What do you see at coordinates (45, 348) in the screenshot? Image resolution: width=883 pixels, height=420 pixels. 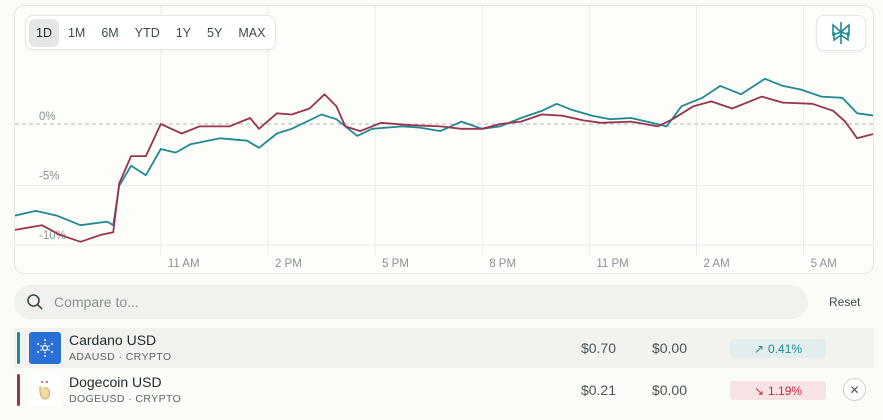 I see `cardano-logo-icon` at bounding box center [45, 348].